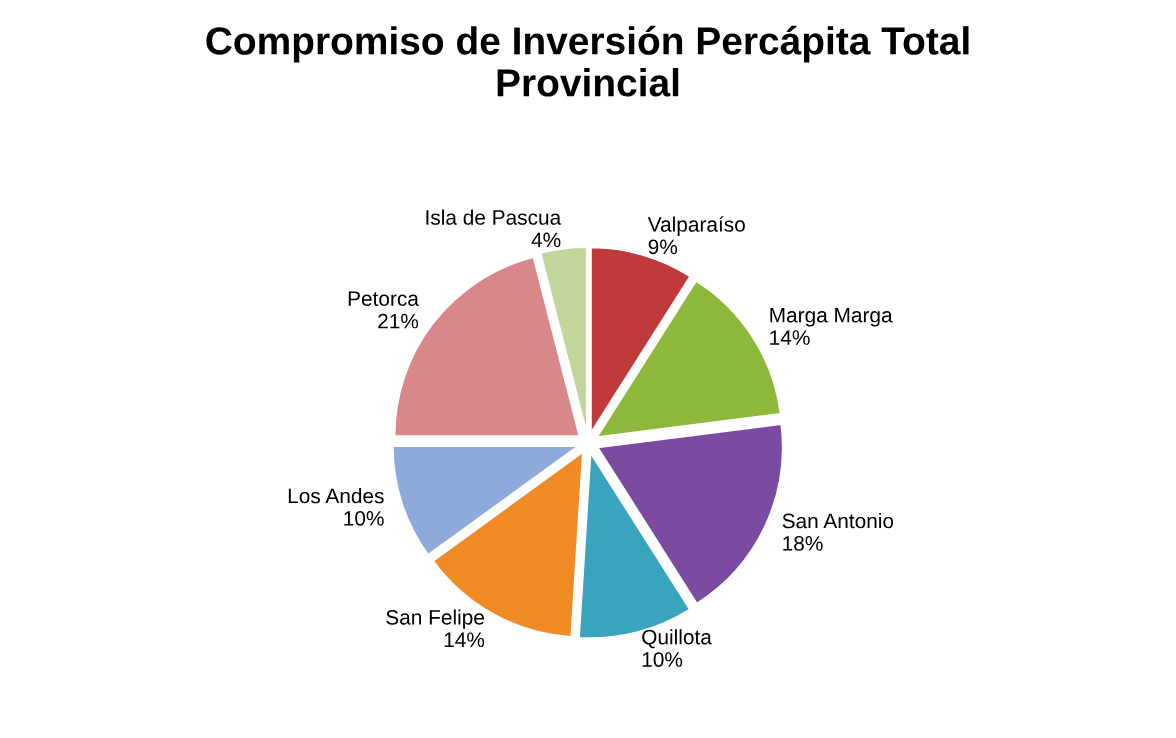  What do you see at coordinates (677, 639) in the screenshot?
I see `slice-label: Quillota` at bounding box center [677, 639].